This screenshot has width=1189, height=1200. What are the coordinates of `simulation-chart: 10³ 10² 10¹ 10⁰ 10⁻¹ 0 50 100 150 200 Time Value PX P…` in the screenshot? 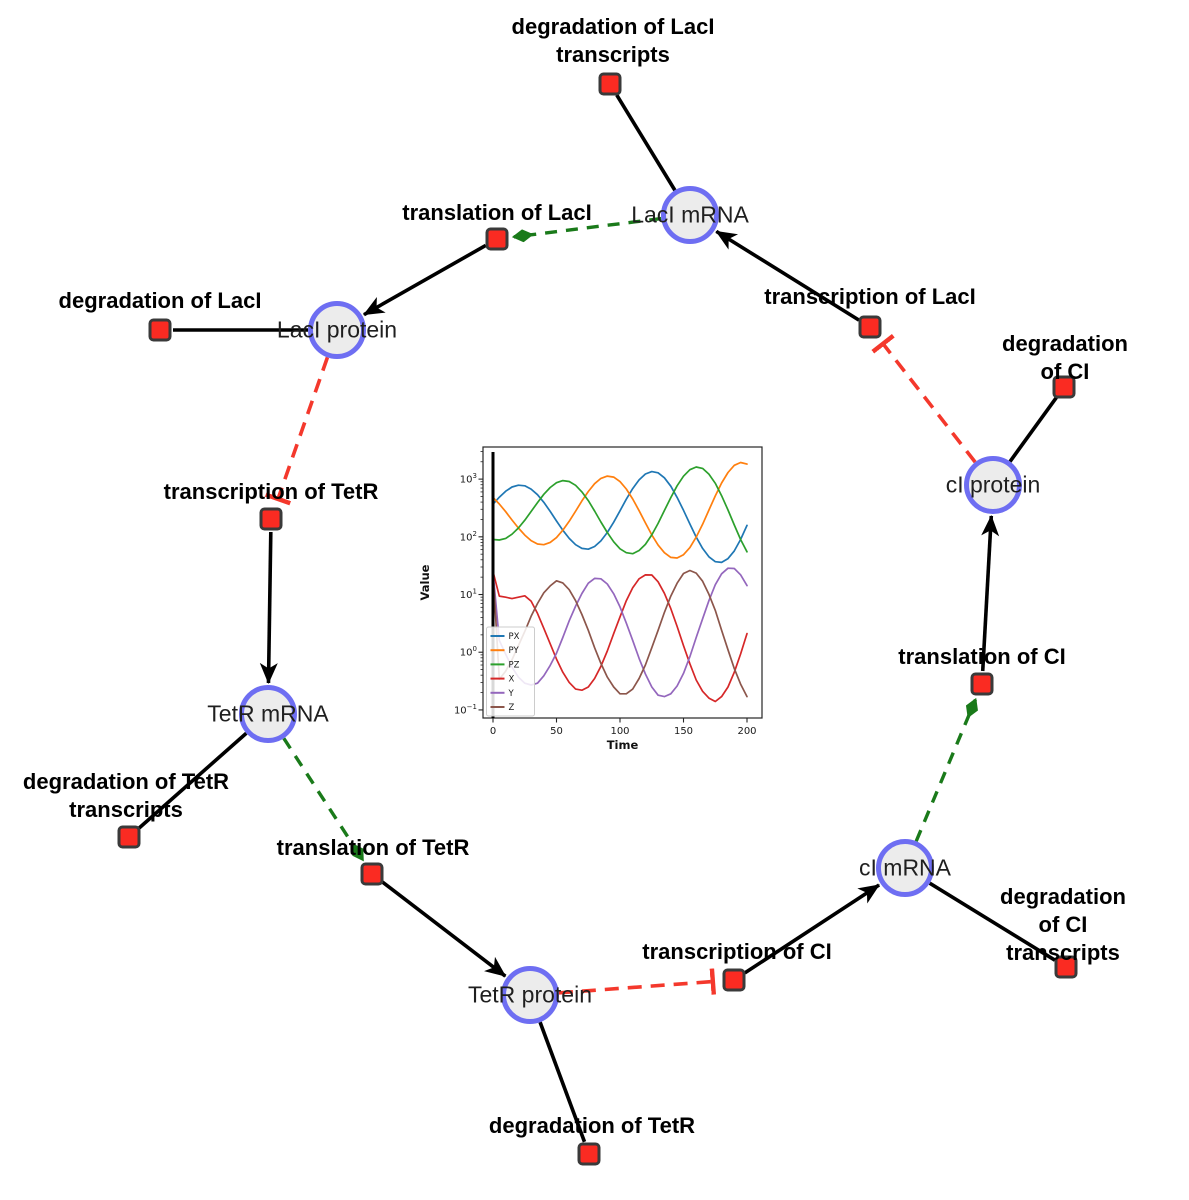 It's located at (590, 599).